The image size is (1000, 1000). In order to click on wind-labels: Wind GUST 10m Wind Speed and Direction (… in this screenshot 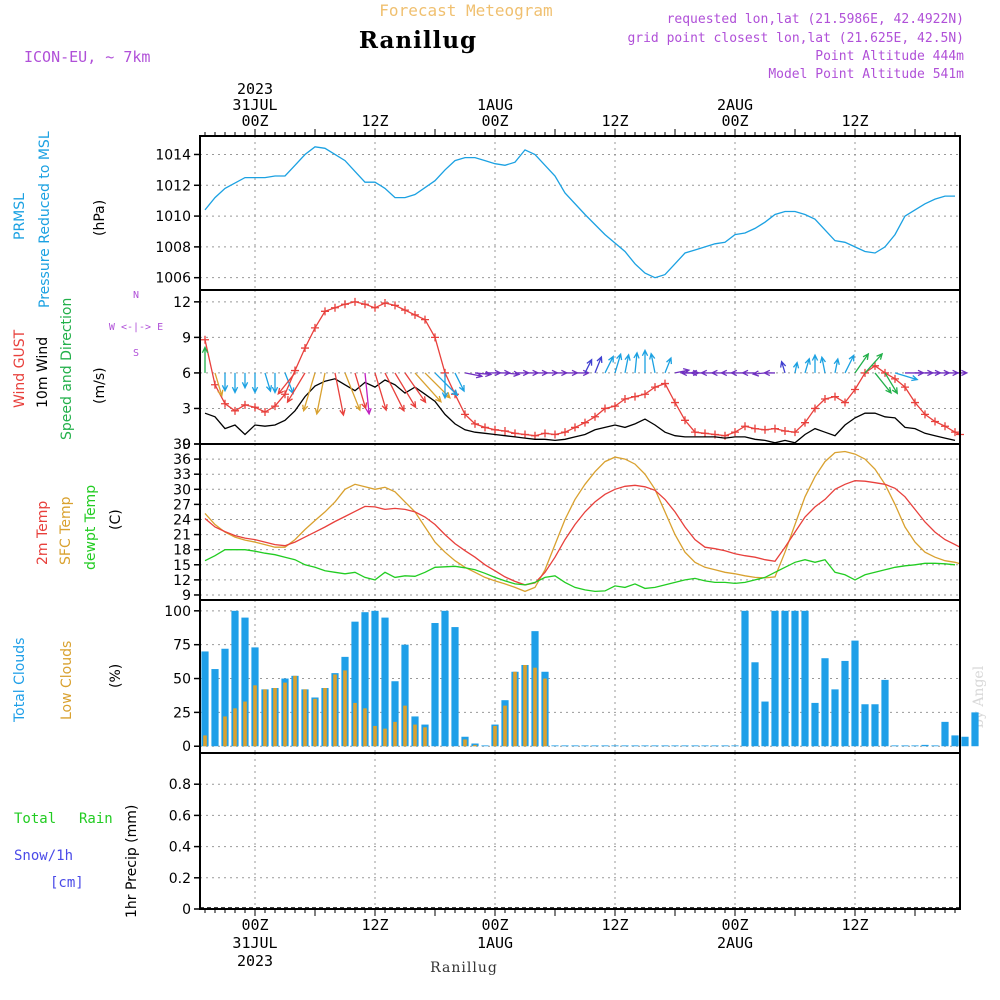, I will do `click(87, 365)`.